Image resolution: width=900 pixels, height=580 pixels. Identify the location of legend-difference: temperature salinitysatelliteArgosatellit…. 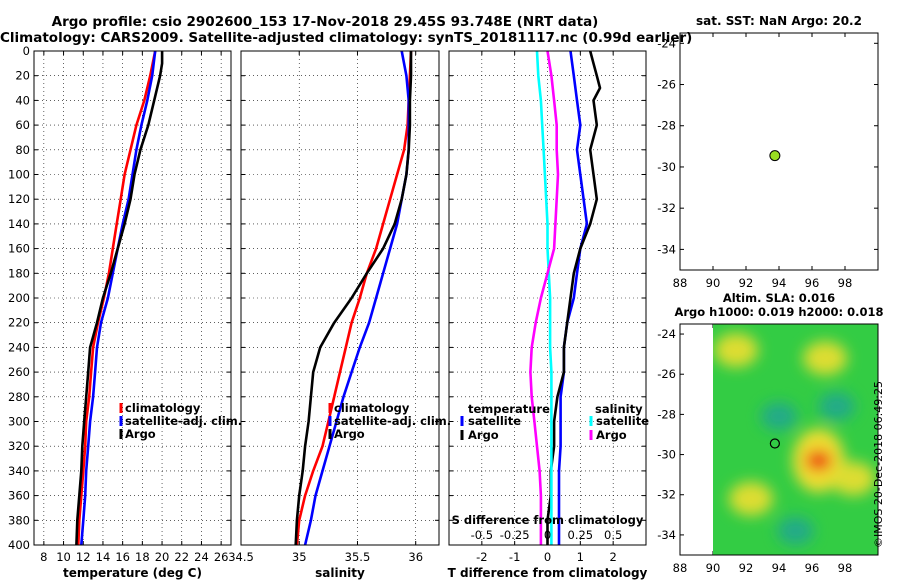
(551, 472).